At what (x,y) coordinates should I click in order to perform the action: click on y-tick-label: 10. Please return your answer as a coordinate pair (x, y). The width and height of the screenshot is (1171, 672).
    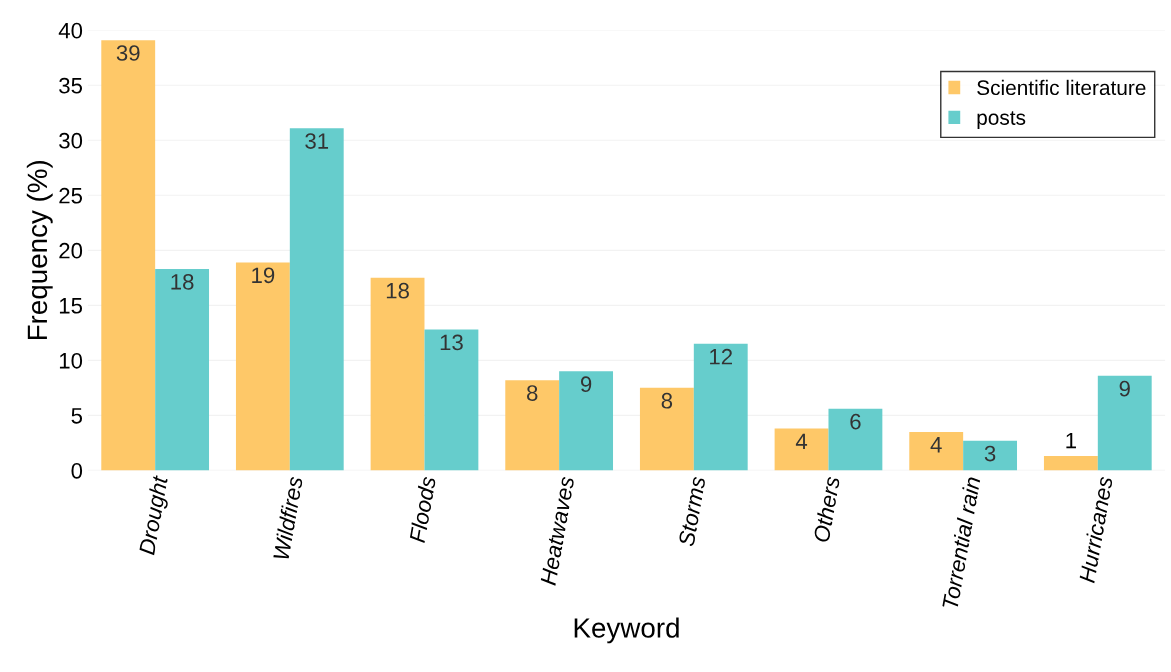
    Looking at the image, I should click on (71, 360).